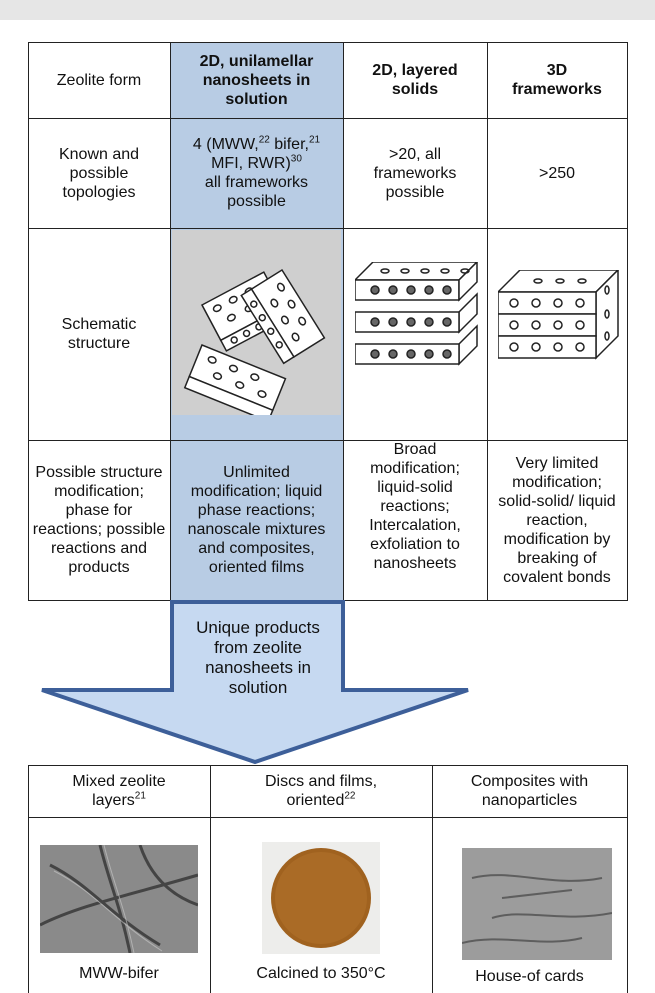  Describe the element at coordinates (256, 322) in the screenshot. I see `nanosheet-schematic` at that location.